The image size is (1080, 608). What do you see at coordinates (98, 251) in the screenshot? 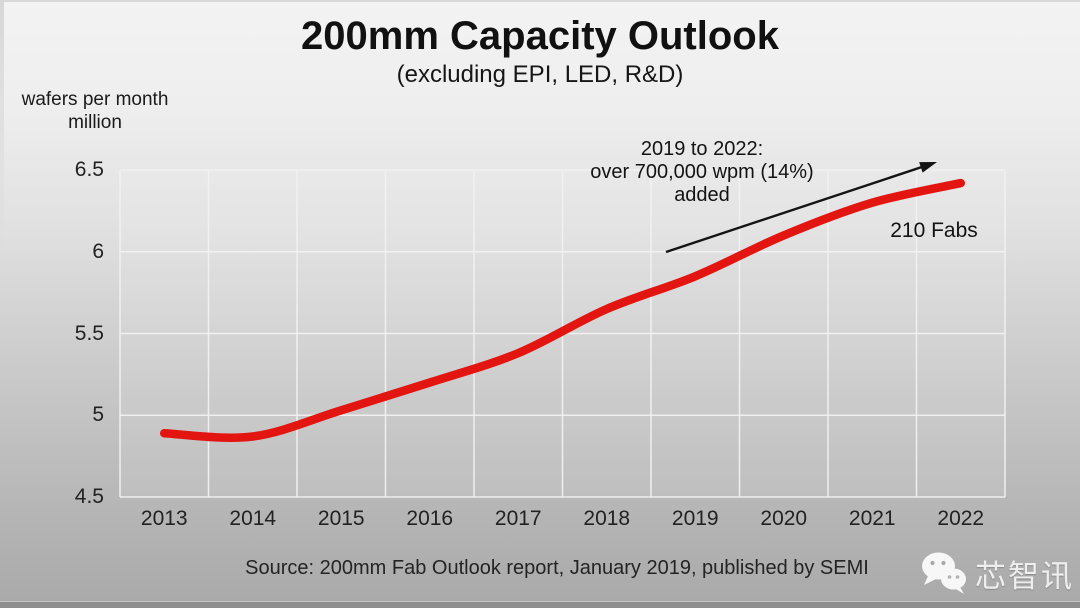
I see `y-tick: 6` at bounding box center [98, 251].